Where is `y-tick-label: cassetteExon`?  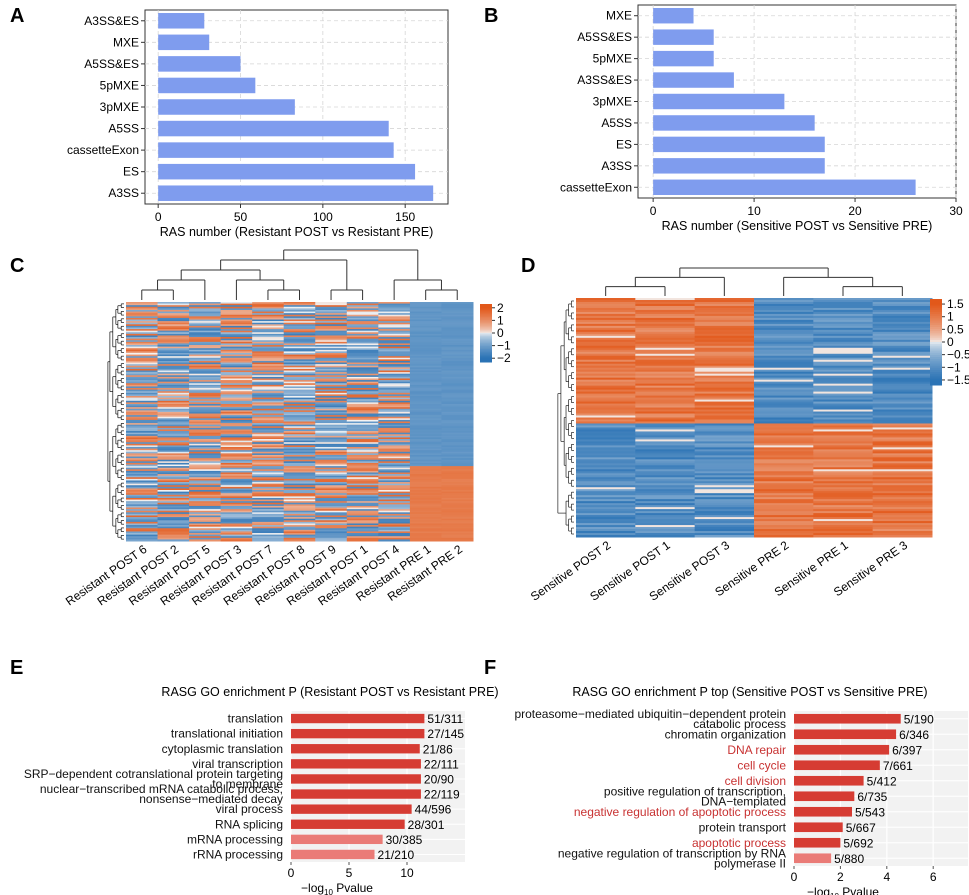 y-tick-label: cassetteExon is located at coordinates (103, 150).